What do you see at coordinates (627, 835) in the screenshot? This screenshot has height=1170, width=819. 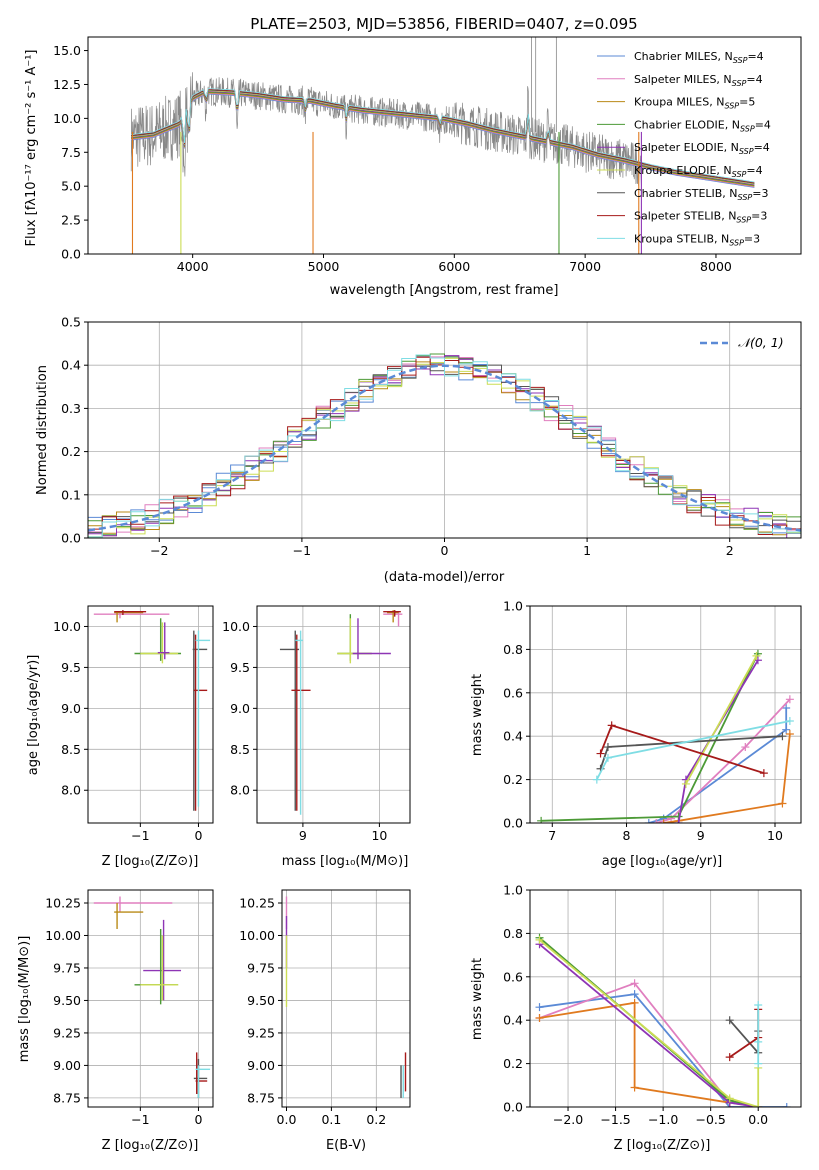 I see `x-tick-label: 8` at bounding box center [627, 835].